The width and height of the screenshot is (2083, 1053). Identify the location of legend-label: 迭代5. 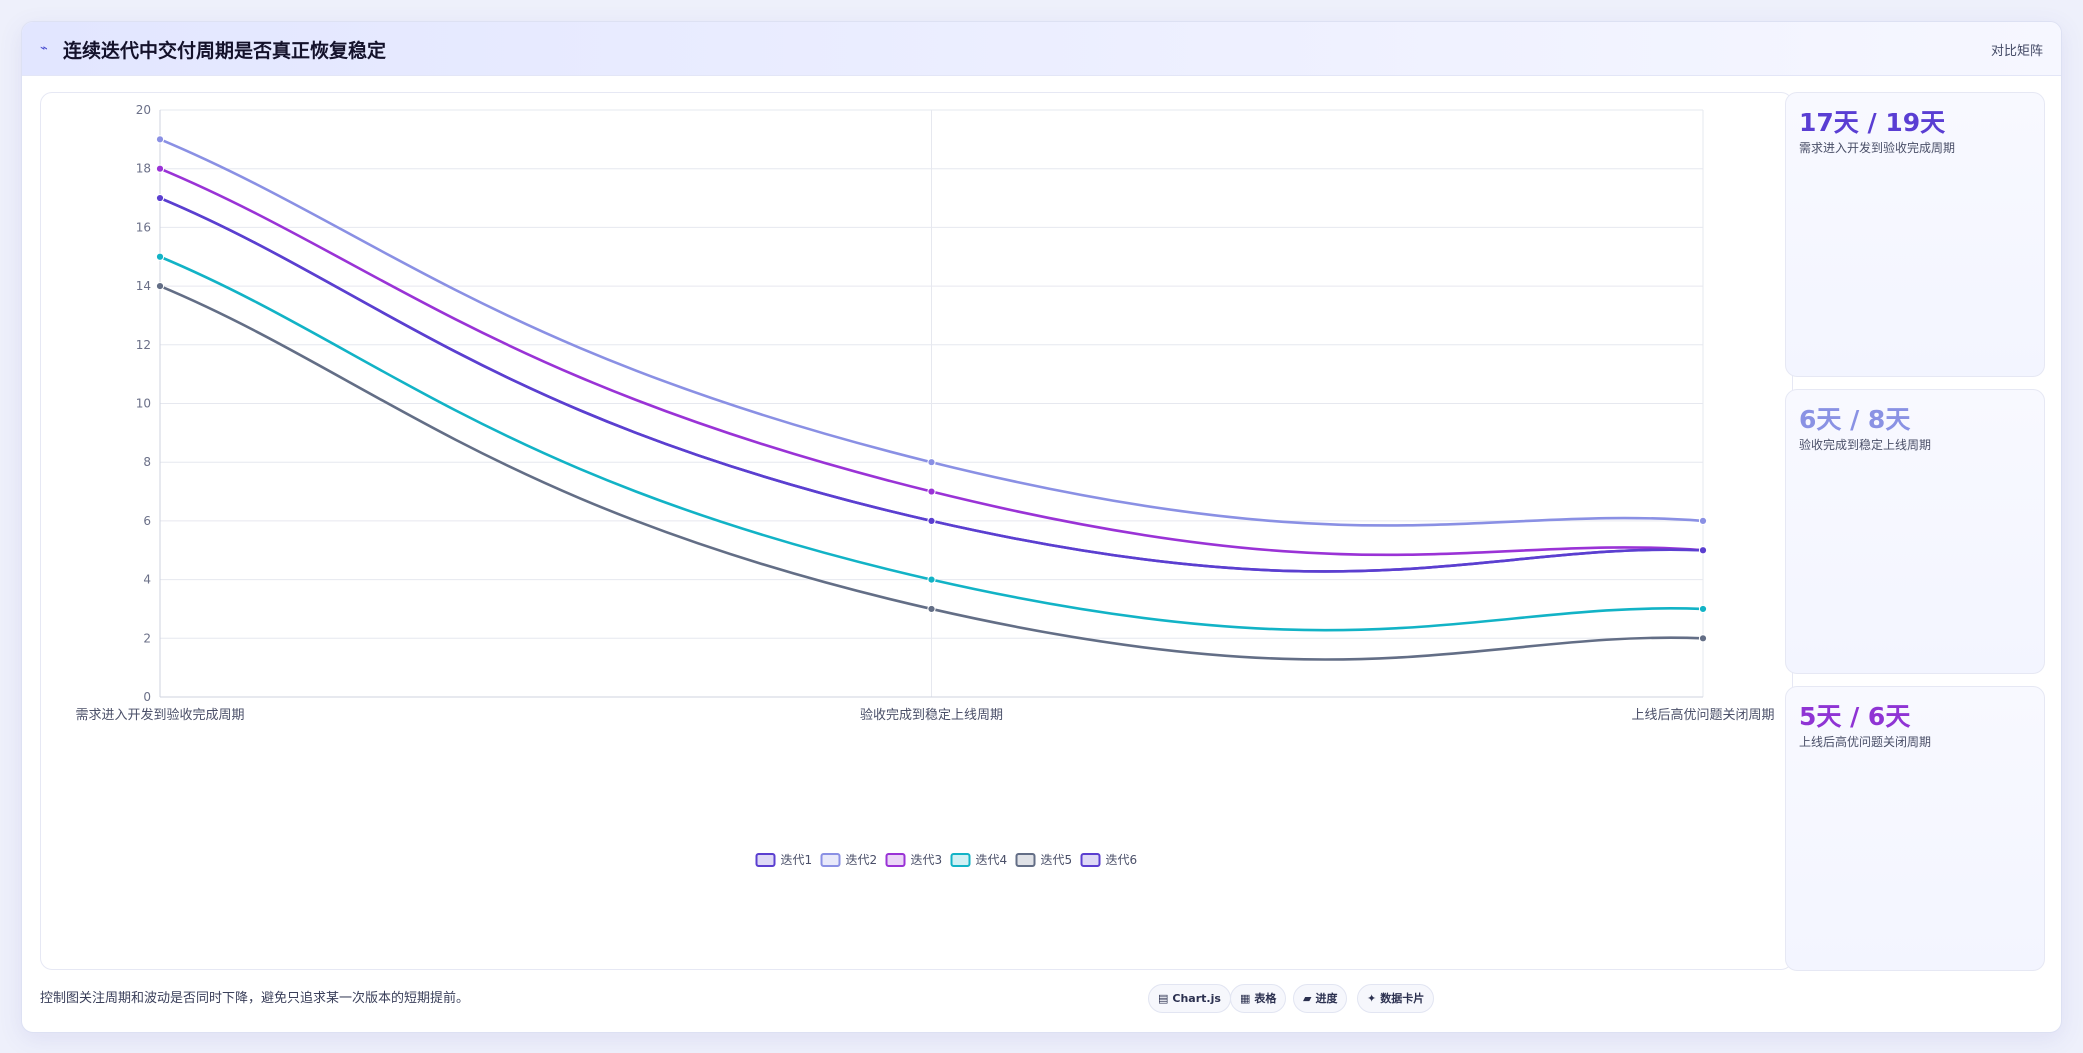
(1057, 860).